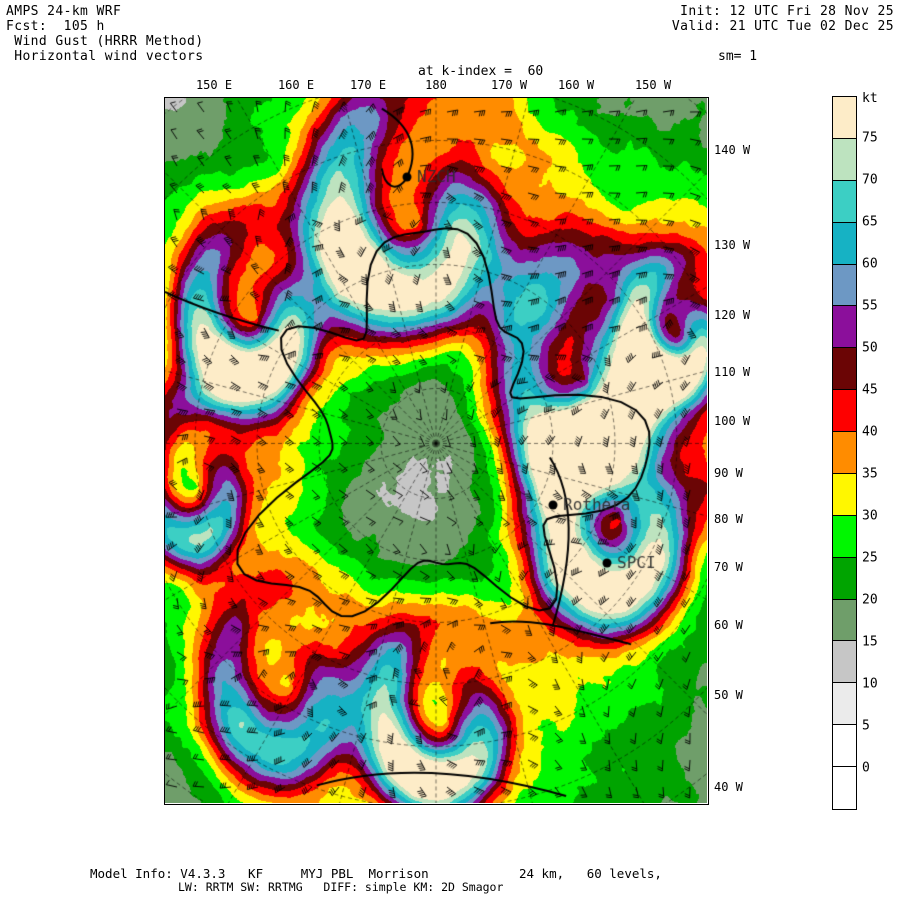 The image size is (900, 900). Describe the element at coordinates (728, 695) in the screenshot. I see `lat-tick-9: 50 W` at that location.